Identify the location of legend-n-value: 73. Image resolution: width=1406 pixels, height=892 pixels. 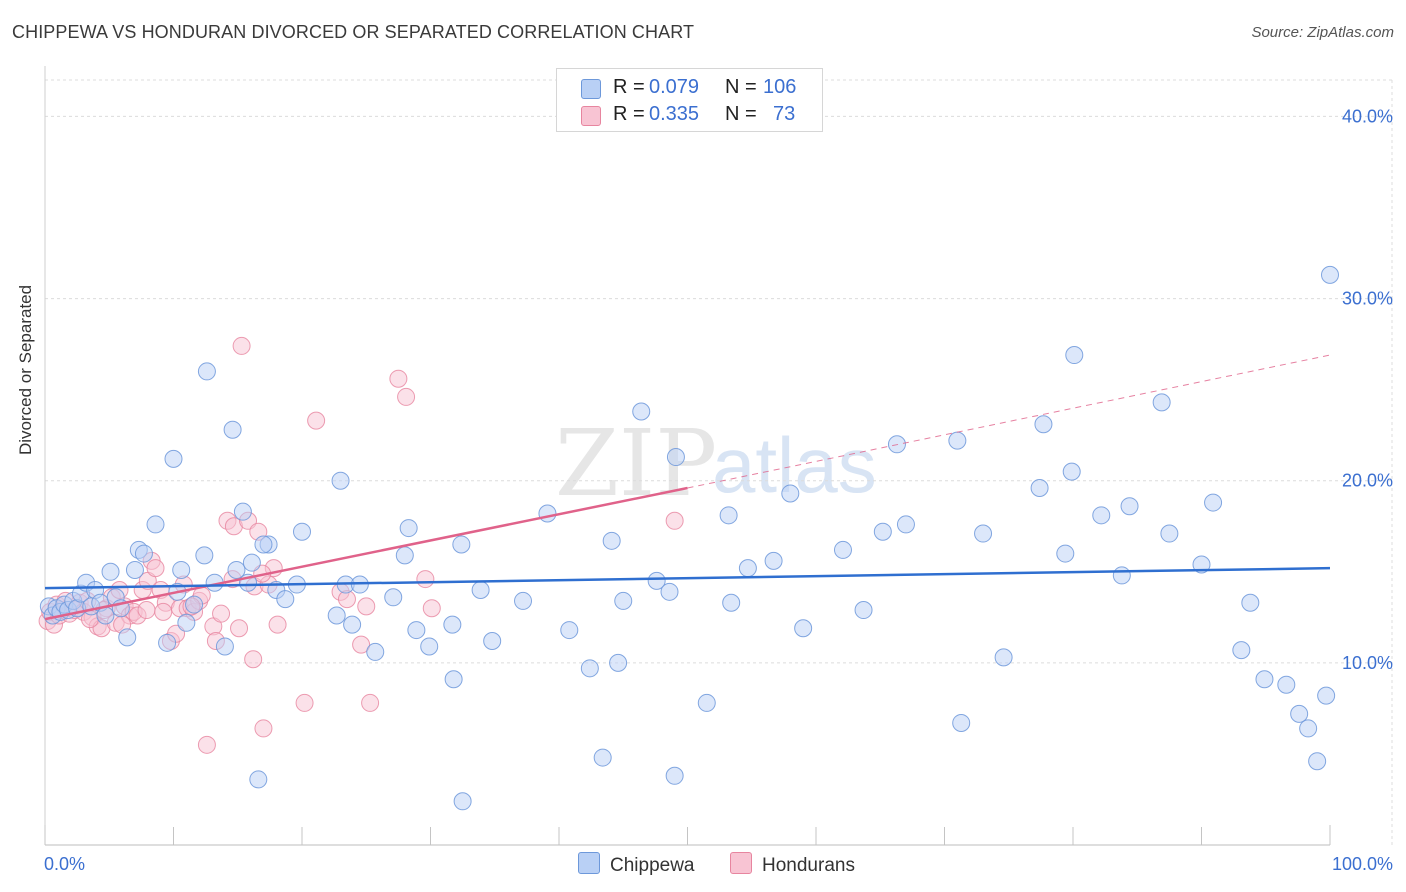
(784, 114).